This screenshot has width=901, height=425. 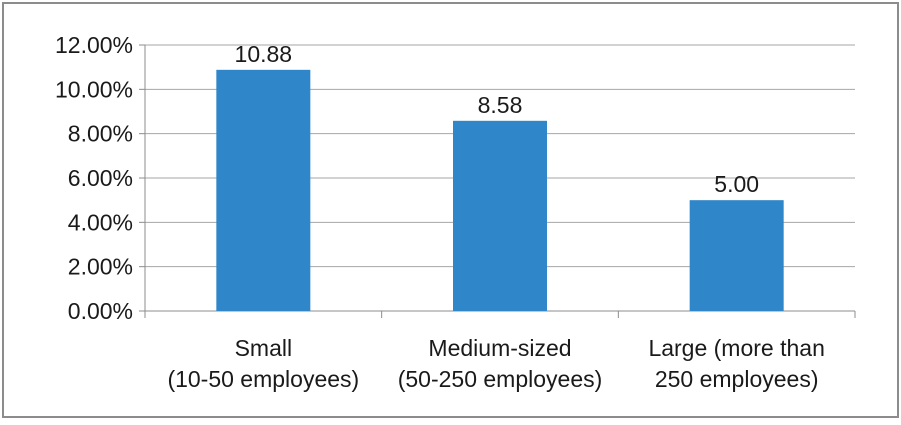 I want to click on y-tick-label: 8.00%, so click(x=100, y=134).